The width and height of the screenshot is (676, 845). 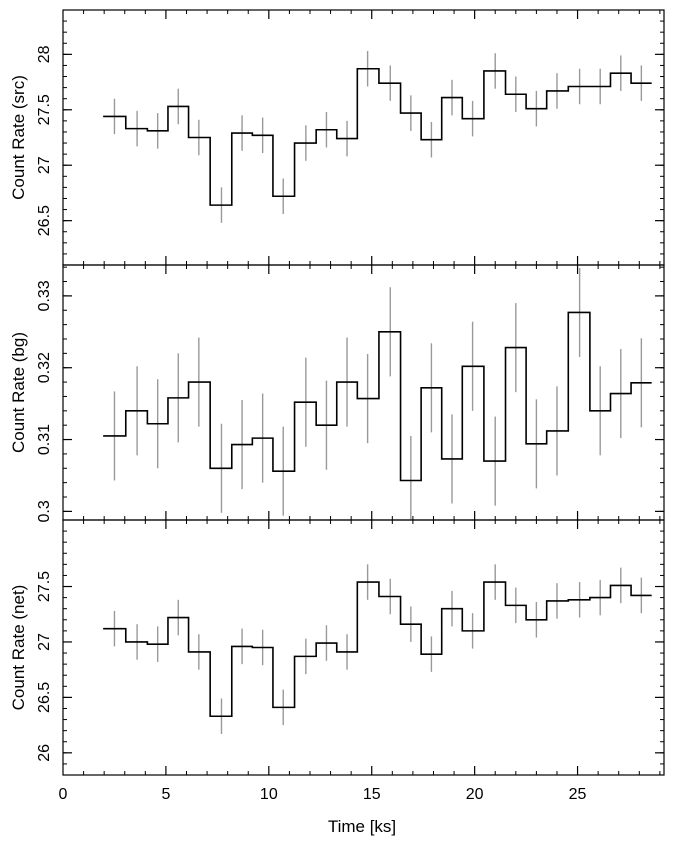 I want to click on y-tick-label: 0.3, so click(x=44, y=511).